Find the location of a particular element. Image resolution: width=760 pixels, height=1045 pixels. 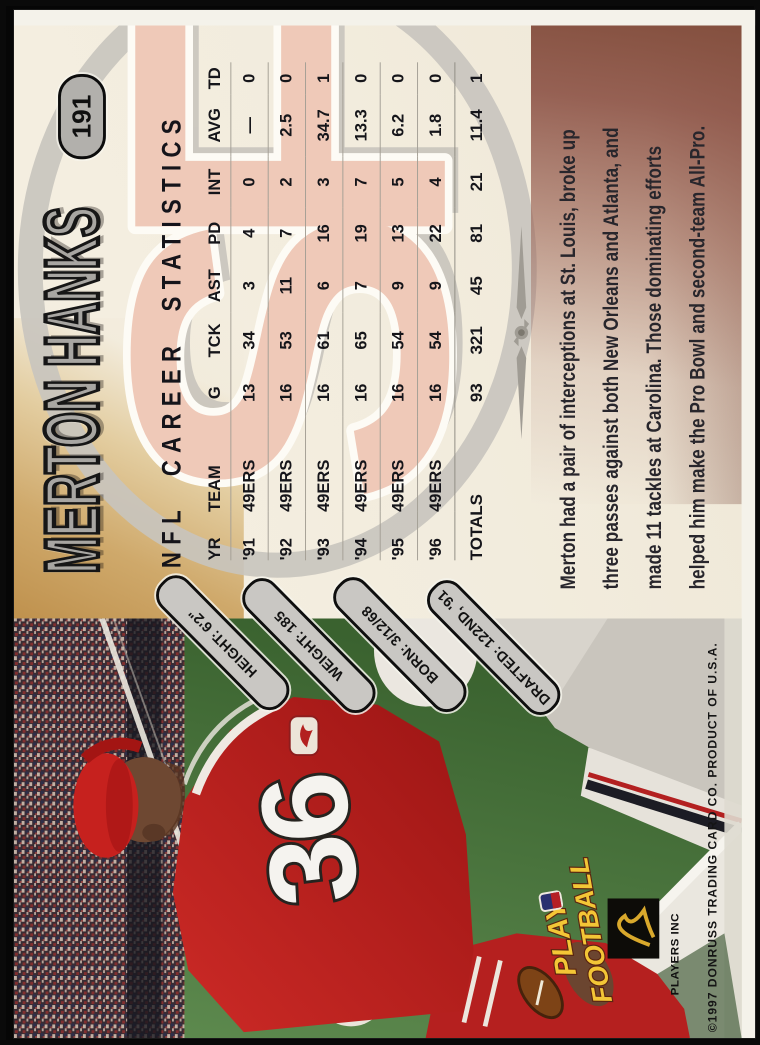

cell: — is located at coordinates (249, 125).